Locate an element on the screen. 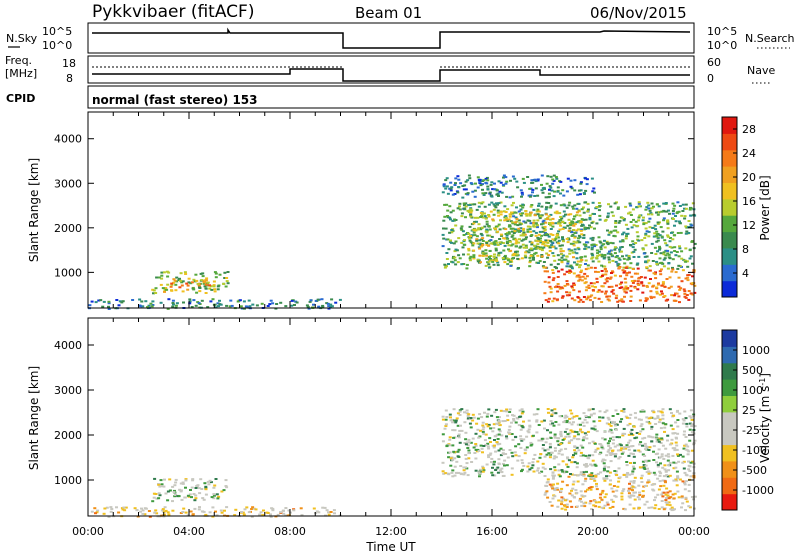 Image resolution: width=800 pixels, height=554 pixels. beam-title: Beam 01 is located at coordinates (388, 13).